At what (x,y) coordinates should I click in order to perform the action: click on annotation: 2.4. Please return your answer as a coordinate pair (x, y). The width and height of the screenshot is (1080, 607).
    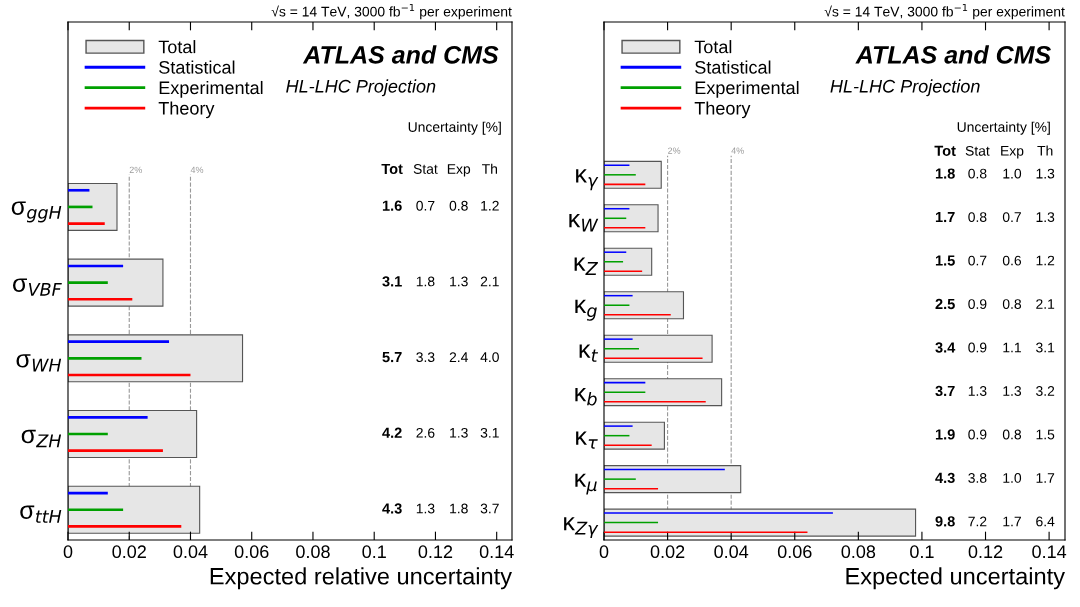
    Looking at the image, I should click on (458, 357).